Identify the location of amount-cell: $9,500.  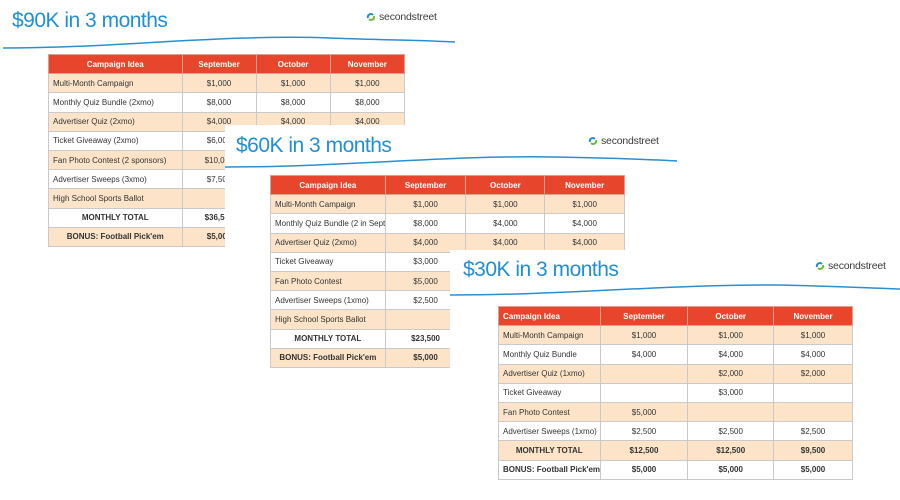
(813, 450).